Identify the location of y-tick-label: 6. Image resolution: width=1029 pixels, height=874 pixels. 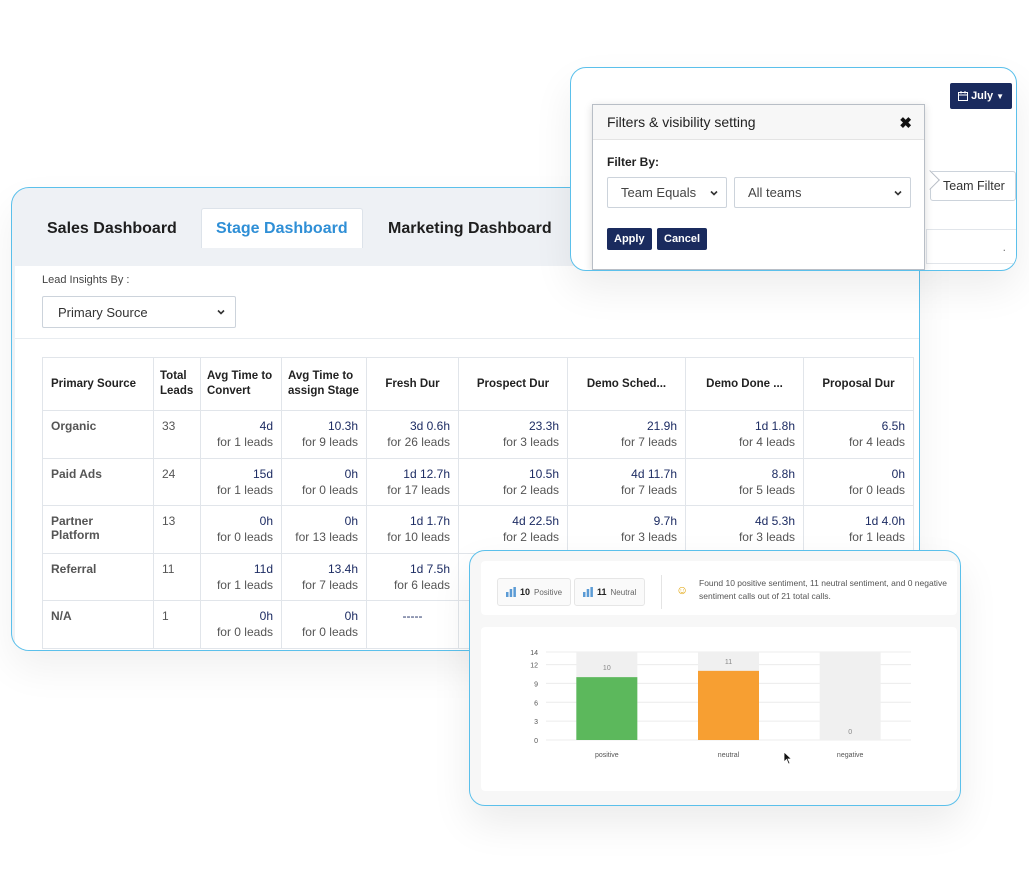
(536, 703).